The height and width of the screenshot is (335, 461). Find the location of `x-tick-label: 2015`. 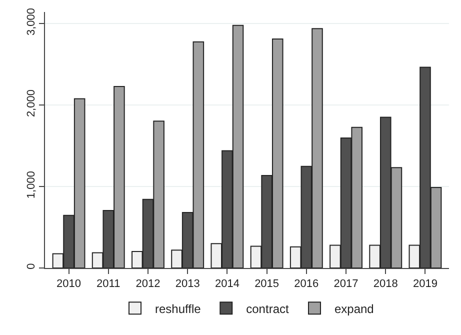

x-tick-label: 2015 is located at coordinates (267, 284).